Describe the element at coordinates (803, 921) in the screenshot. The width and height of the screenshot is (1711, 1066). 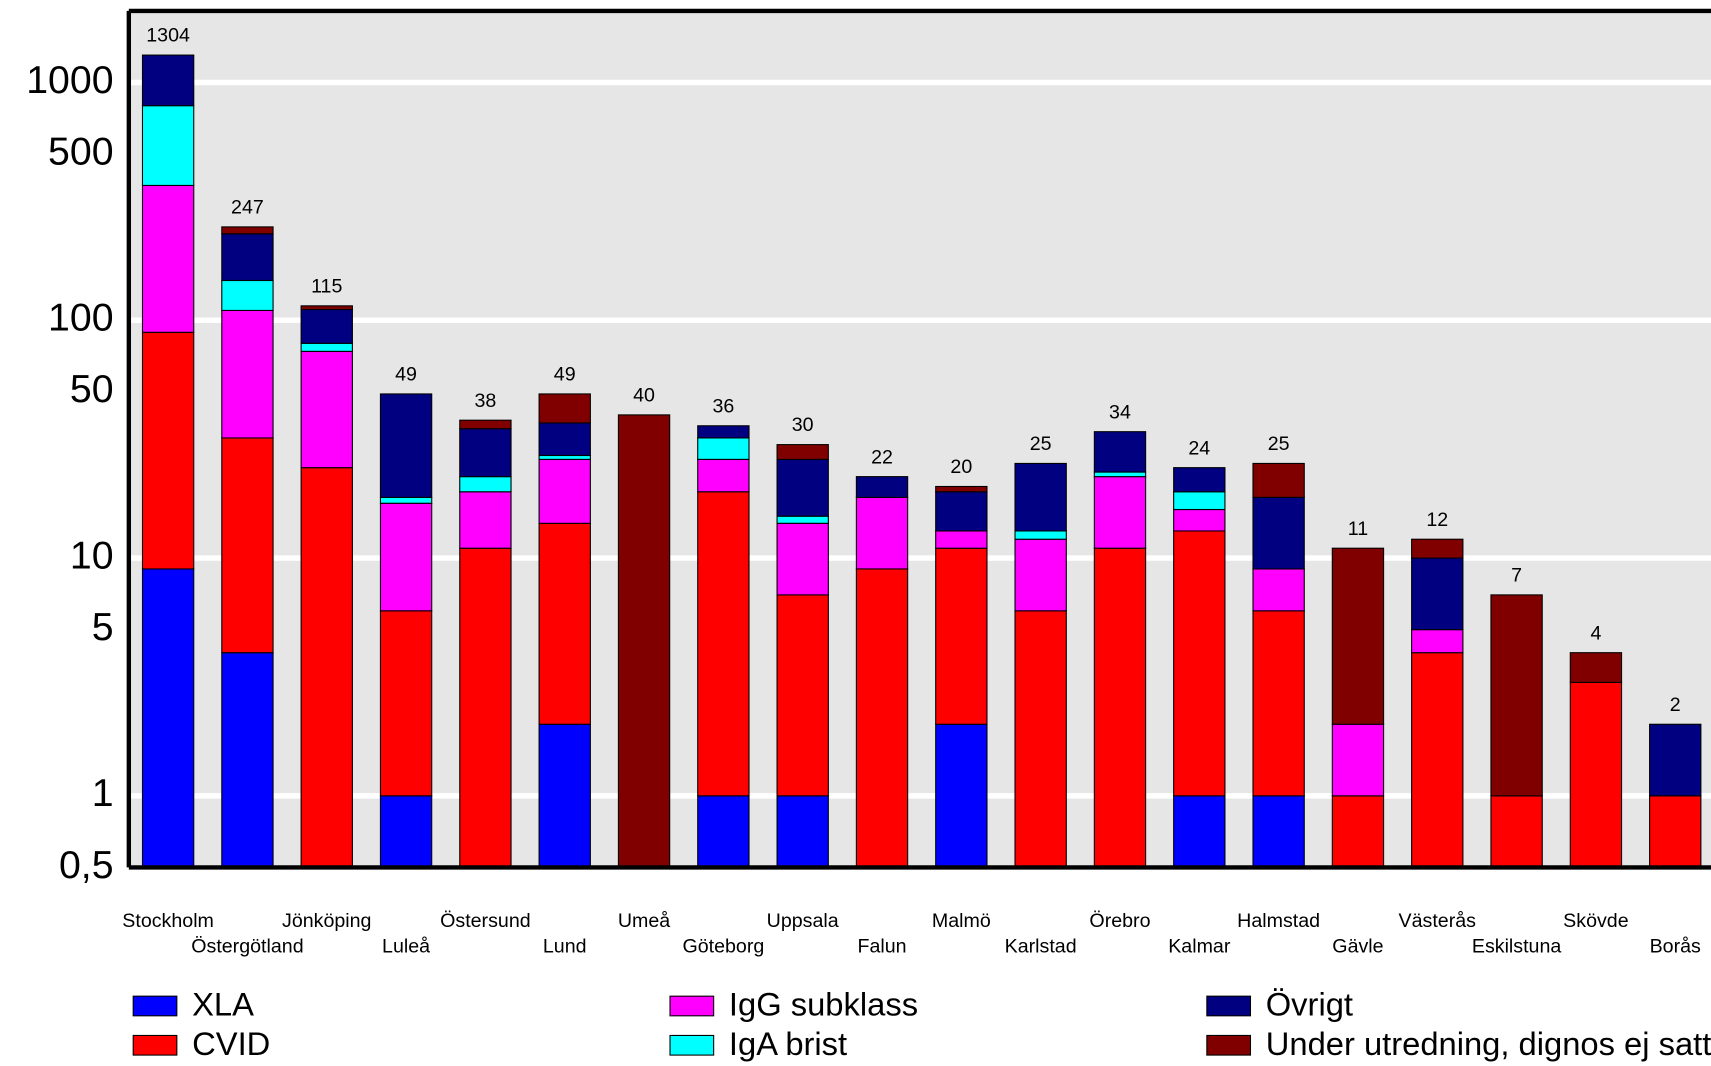
I see `x-tick-label: Uppsala` at that location.